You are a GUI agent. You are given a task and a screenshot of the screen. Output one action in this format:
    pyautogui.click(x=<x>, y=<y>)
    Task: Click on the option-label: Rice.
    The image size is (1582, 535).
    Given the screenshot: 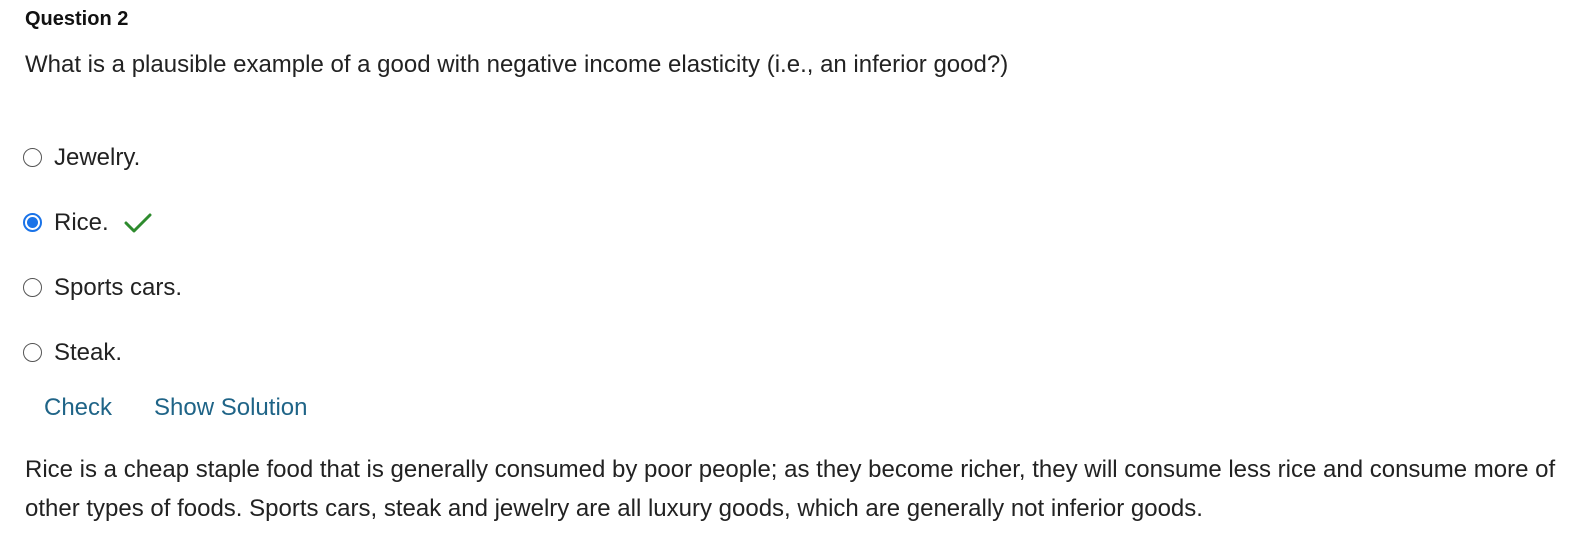 What is the action you would take?
    pyautogui.click(x=81, y=222)
    